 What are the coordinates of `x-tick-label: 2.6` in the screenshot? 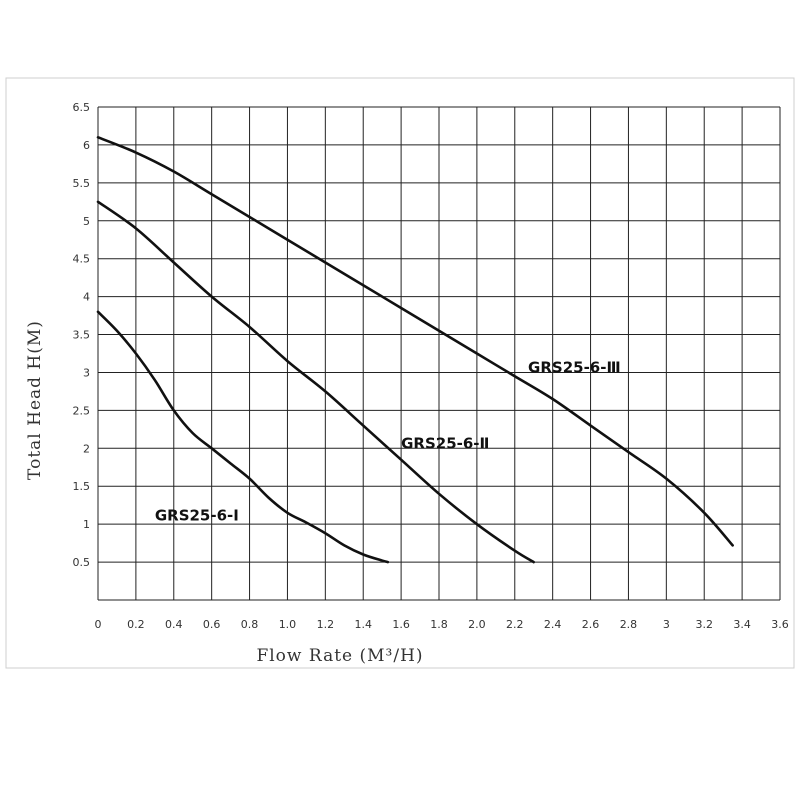 It's located at (591, 624).